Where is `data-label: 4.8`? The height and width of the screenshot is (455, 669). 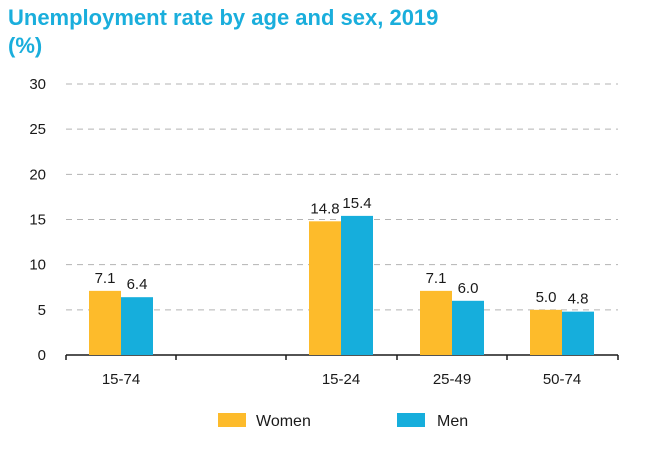
data-label: 4.8 is located at coordinates (578, 299).